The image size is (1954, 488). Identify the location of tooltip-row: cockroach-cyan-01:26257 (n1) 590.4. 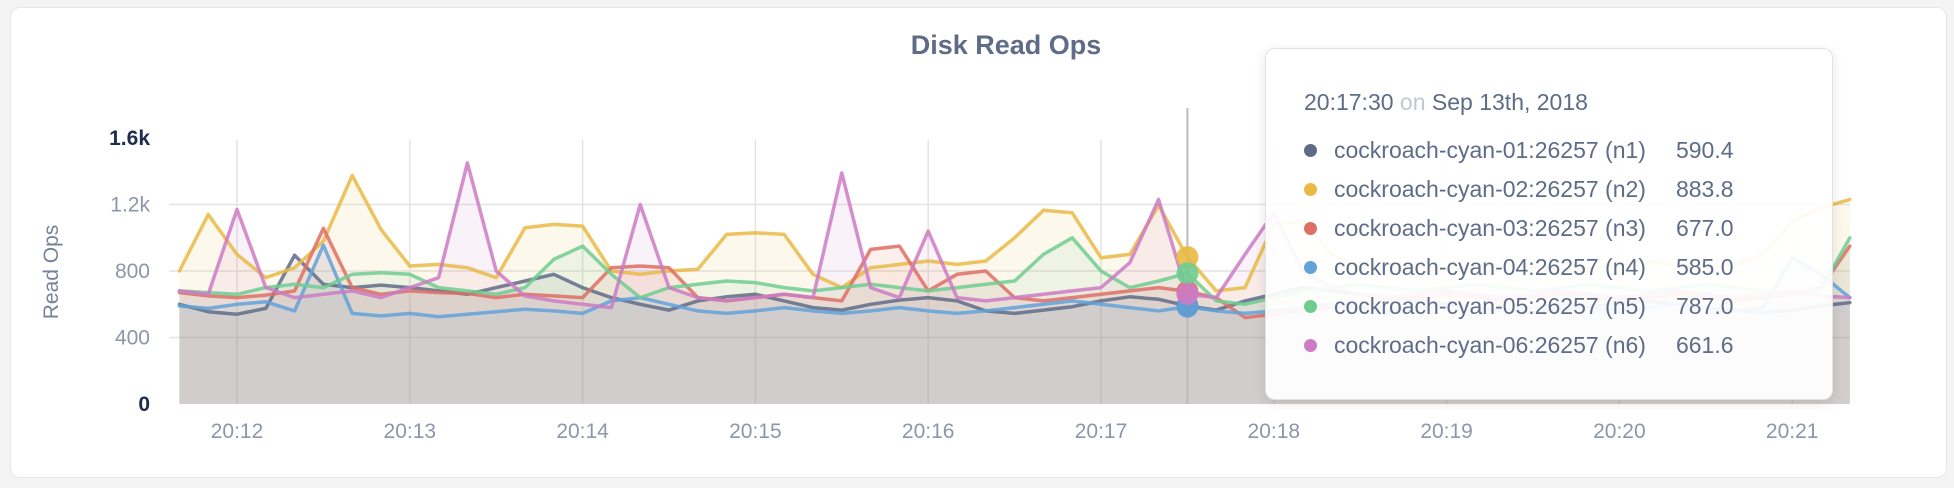
(1548, 150).